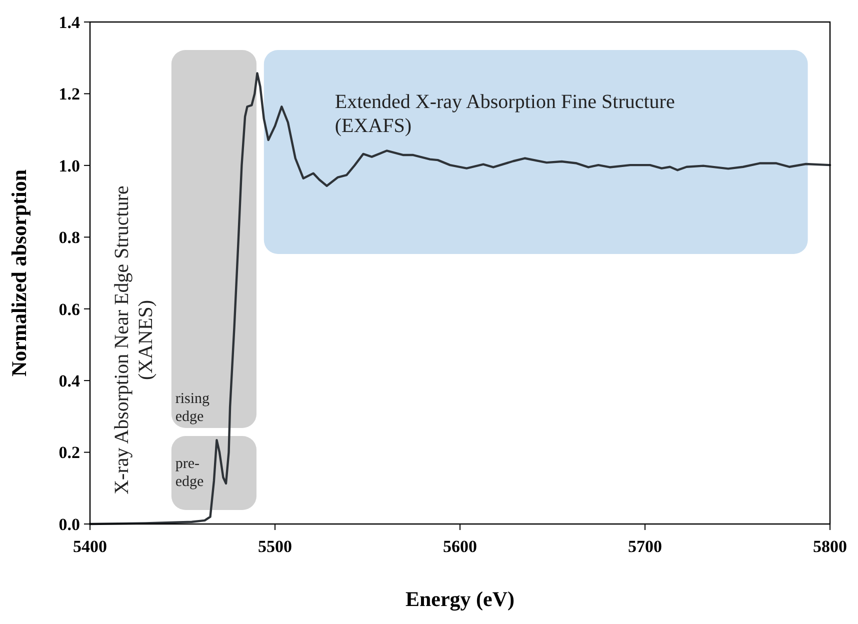 The image size is (858, 624). I want to click on x-tick-label: 5800, so click(830, 546).